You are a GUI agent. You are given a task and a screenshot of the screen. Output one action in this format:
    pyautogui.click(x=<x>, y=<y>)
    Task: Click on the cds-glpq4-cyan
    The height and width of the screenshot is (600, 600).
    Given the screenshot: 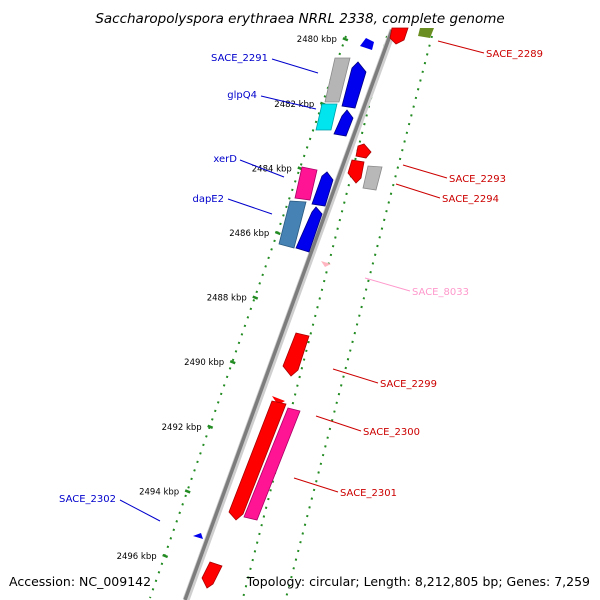 What is the action you would take?
    pyautogui.click(x=326, y=117)
    